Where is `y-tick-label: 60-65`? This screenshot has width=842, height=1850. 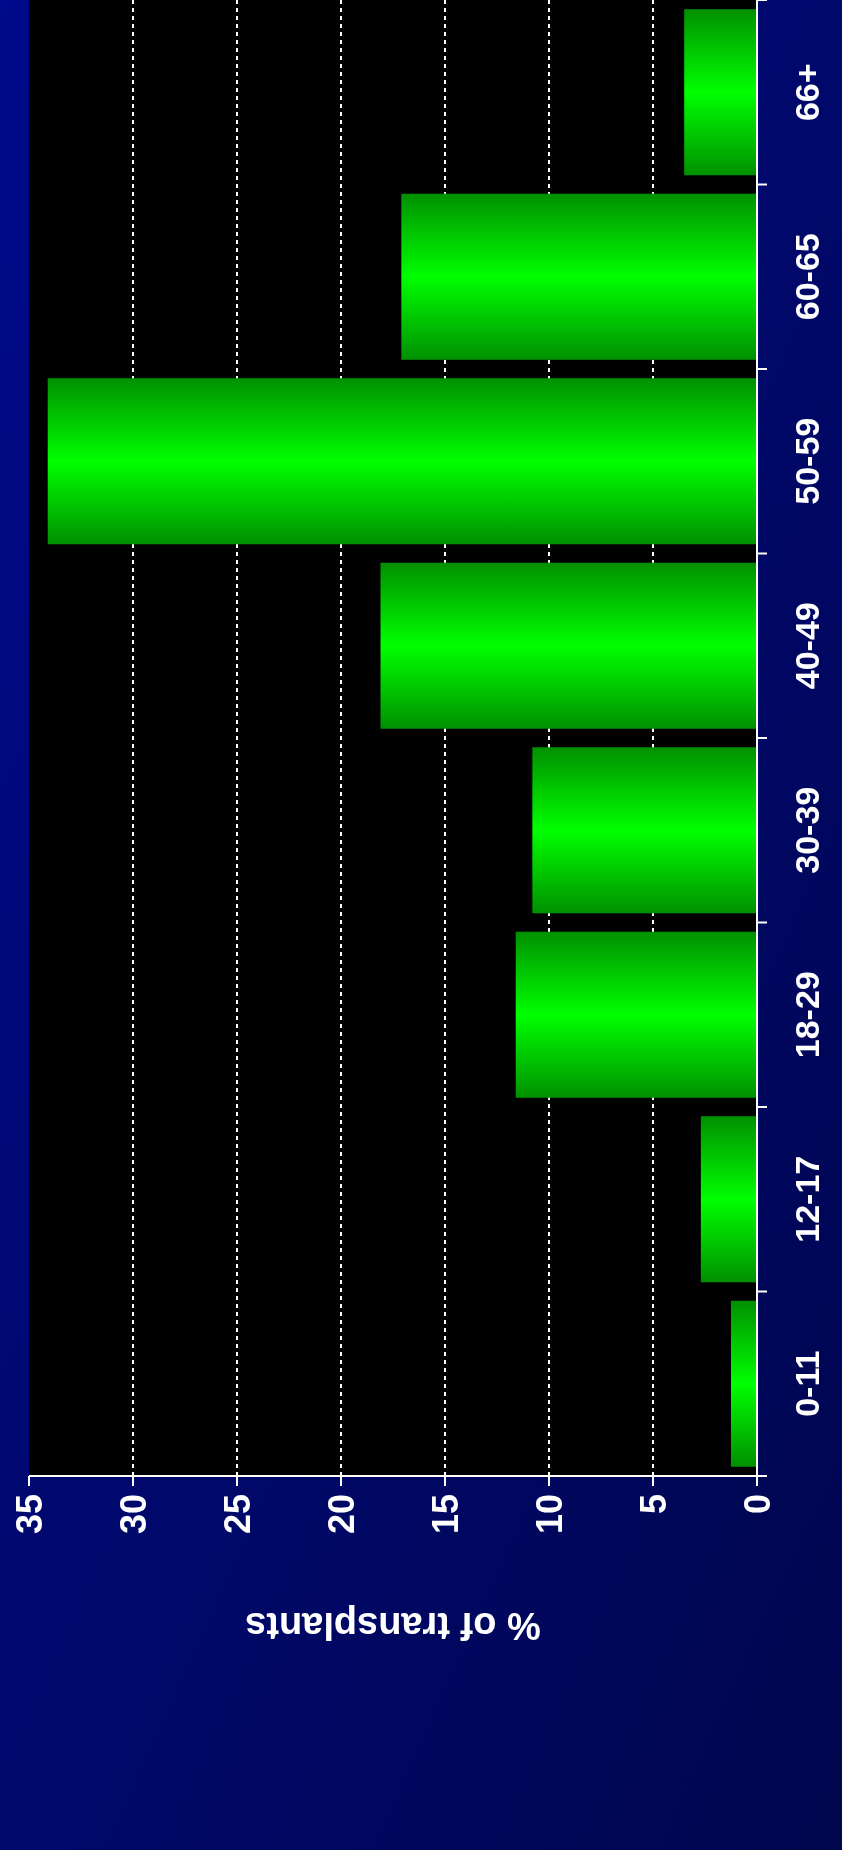 y-tick-label: 60-65 is located at coordinates (806, 277).